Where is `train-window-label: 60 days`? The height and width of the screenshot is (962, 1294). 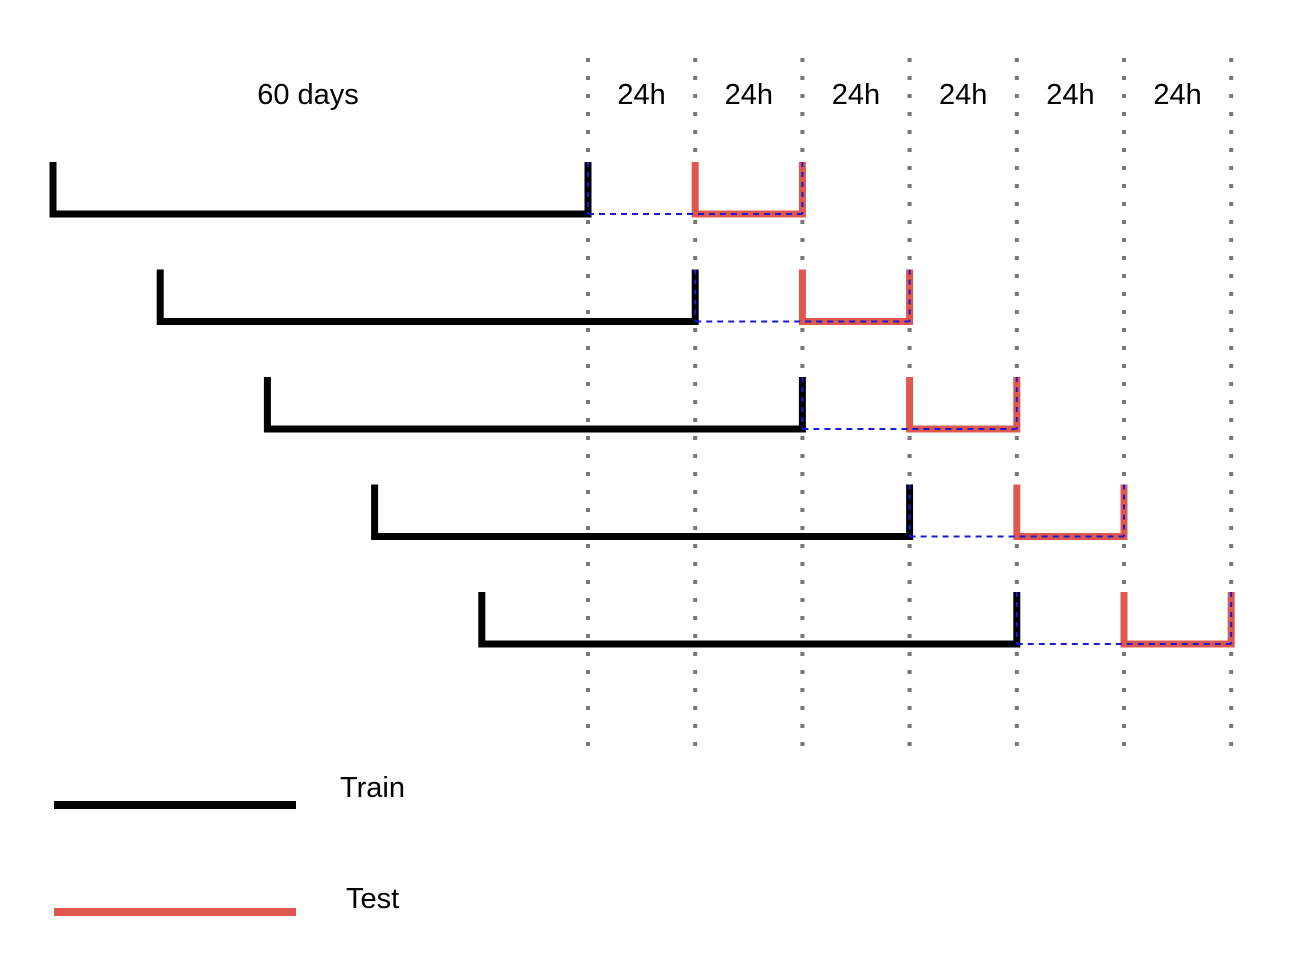
train-window-label: 60 days is located at coordinates (308, 95).